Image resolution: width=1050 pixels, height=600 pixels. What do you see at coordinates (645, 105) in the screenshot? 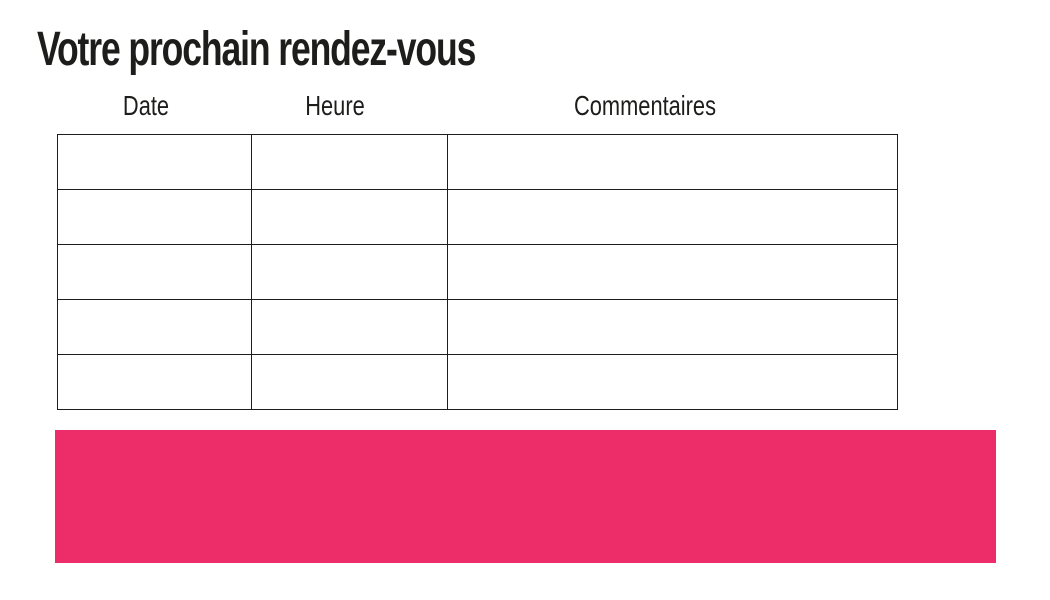
I see `column-header-commentaires: Commentaires` at bounding box center [645, 105].